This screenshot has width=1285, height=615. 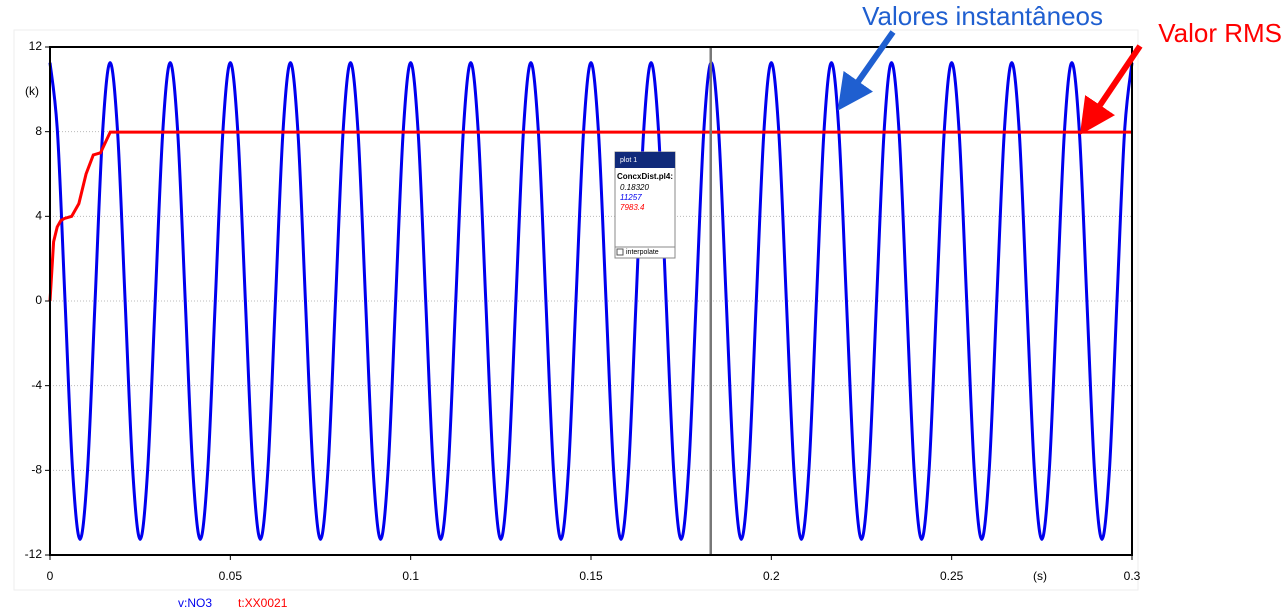 What do you see at coordinates (982, 16) in the screenshot?
I see `annotation: Valores instantâneos` at bounding box center [982, 16].